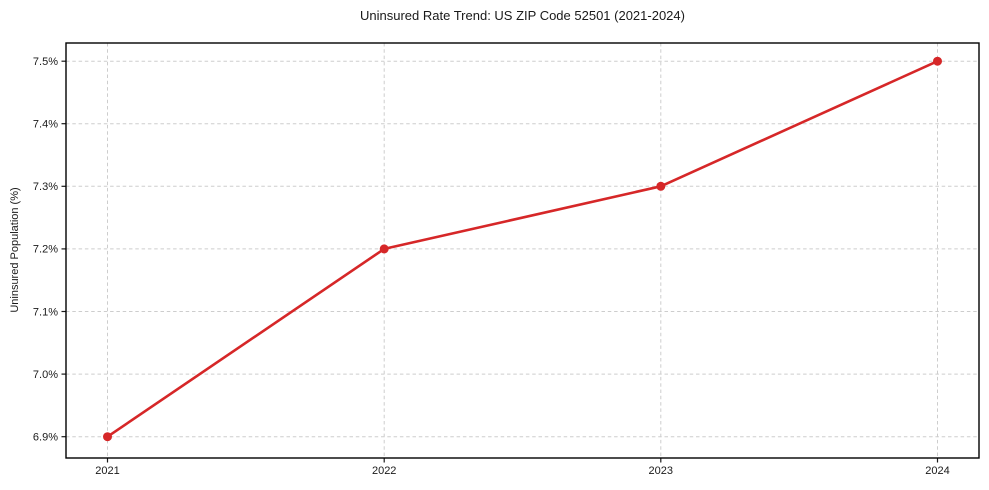  What do you see at coordinates (937, 471) in the screenshot?
I see `x-tick-label: 2024` at bounding box center [937, 471].